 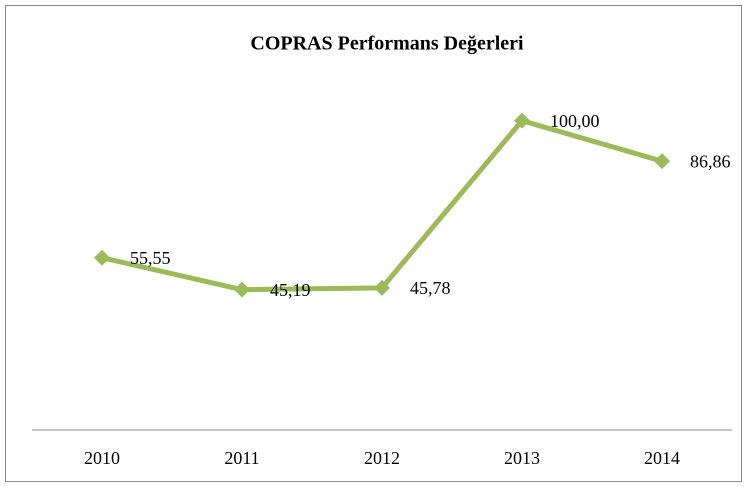 I want to click on x-tick-label: 2013, so click(x=522, y=458).